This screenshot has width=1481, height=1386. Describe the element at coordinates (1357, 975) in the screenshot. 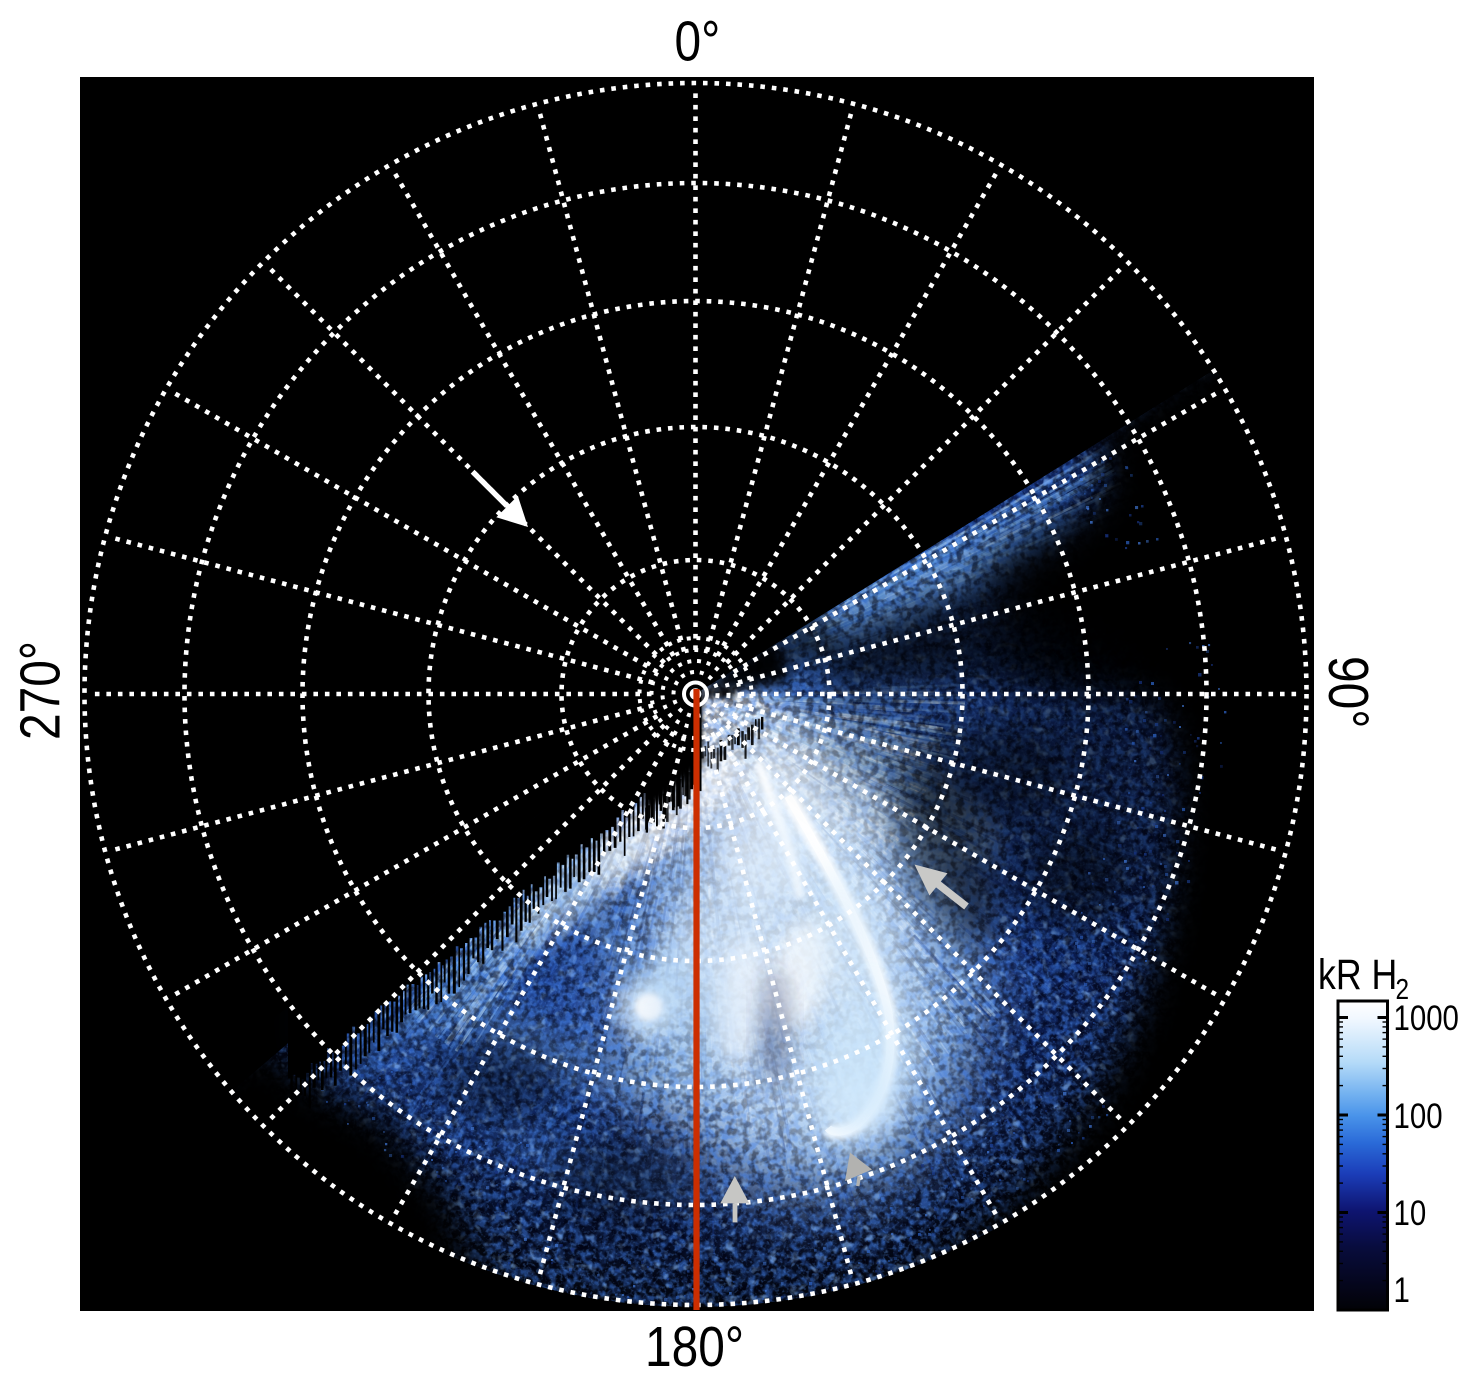

I see `svg-text: kR H` at that location.